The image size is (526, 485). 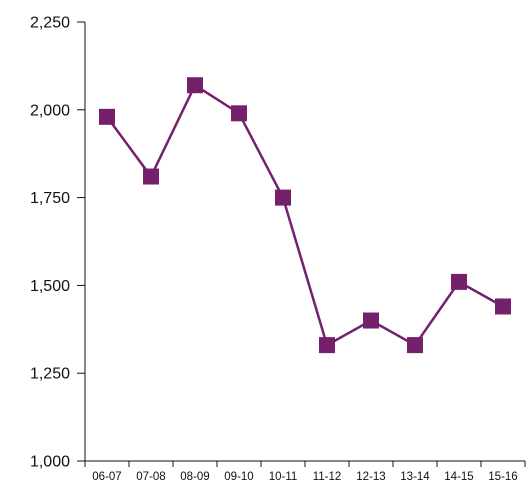 I want to click on x-tick-label: 11-12, so click(x=327, y=477).